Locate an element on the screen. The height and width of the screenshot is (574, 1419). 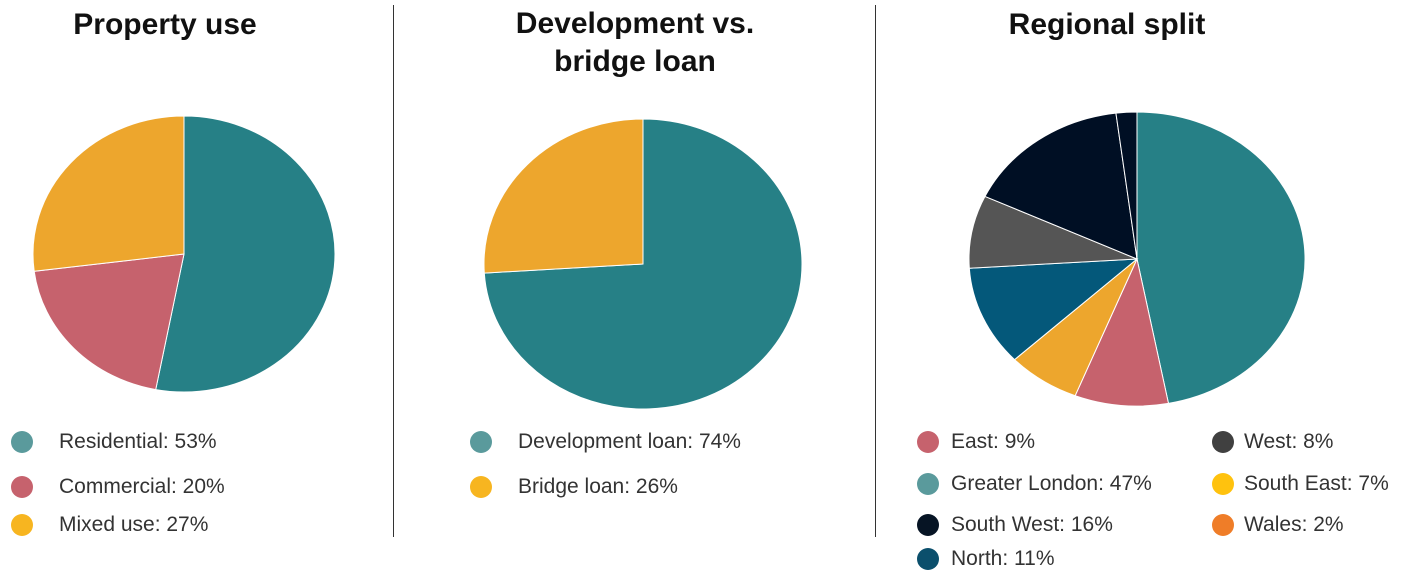
regional-split-title: Regional split is located at coordinates (1107, 24).